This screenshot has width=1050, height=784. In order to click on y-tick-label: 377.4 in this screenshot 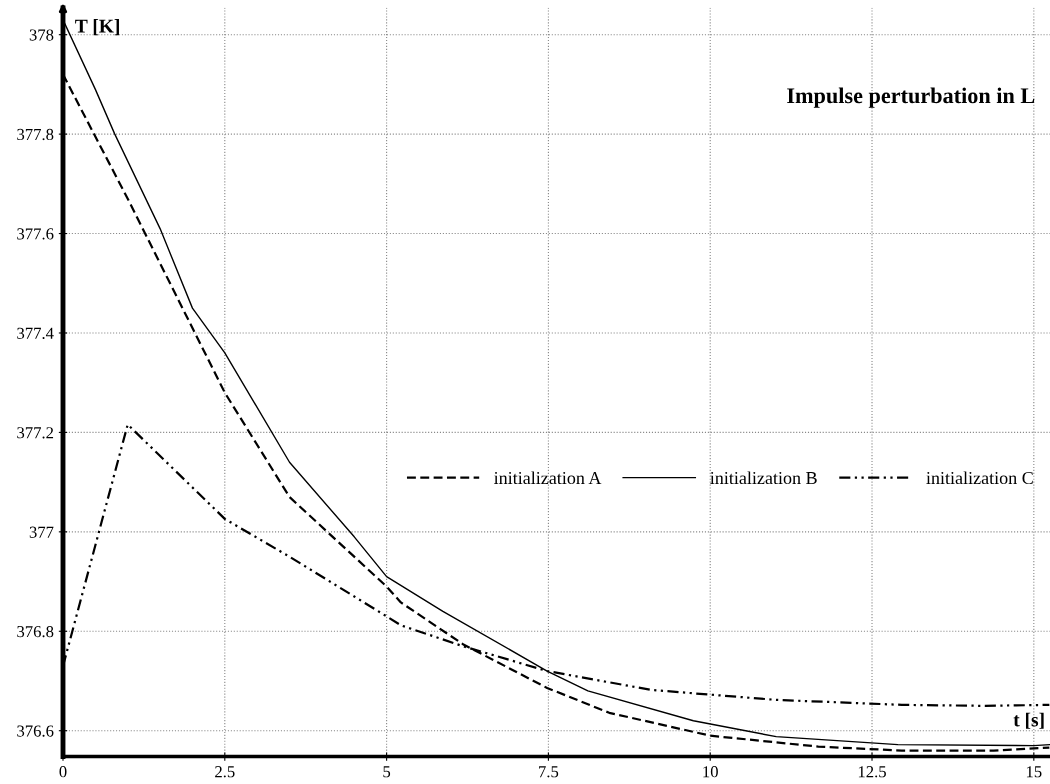, I will do `click(35, 333)`.